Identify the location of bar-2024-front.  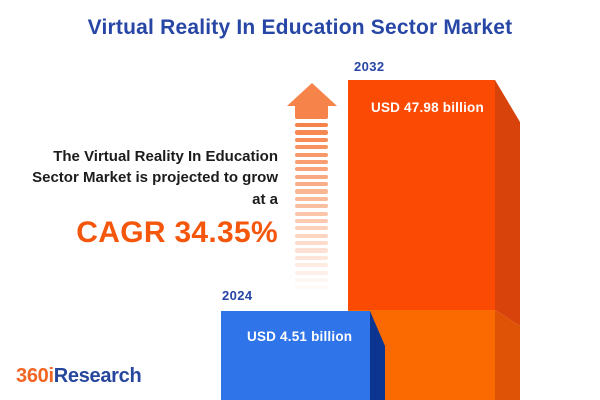
(295, 355).